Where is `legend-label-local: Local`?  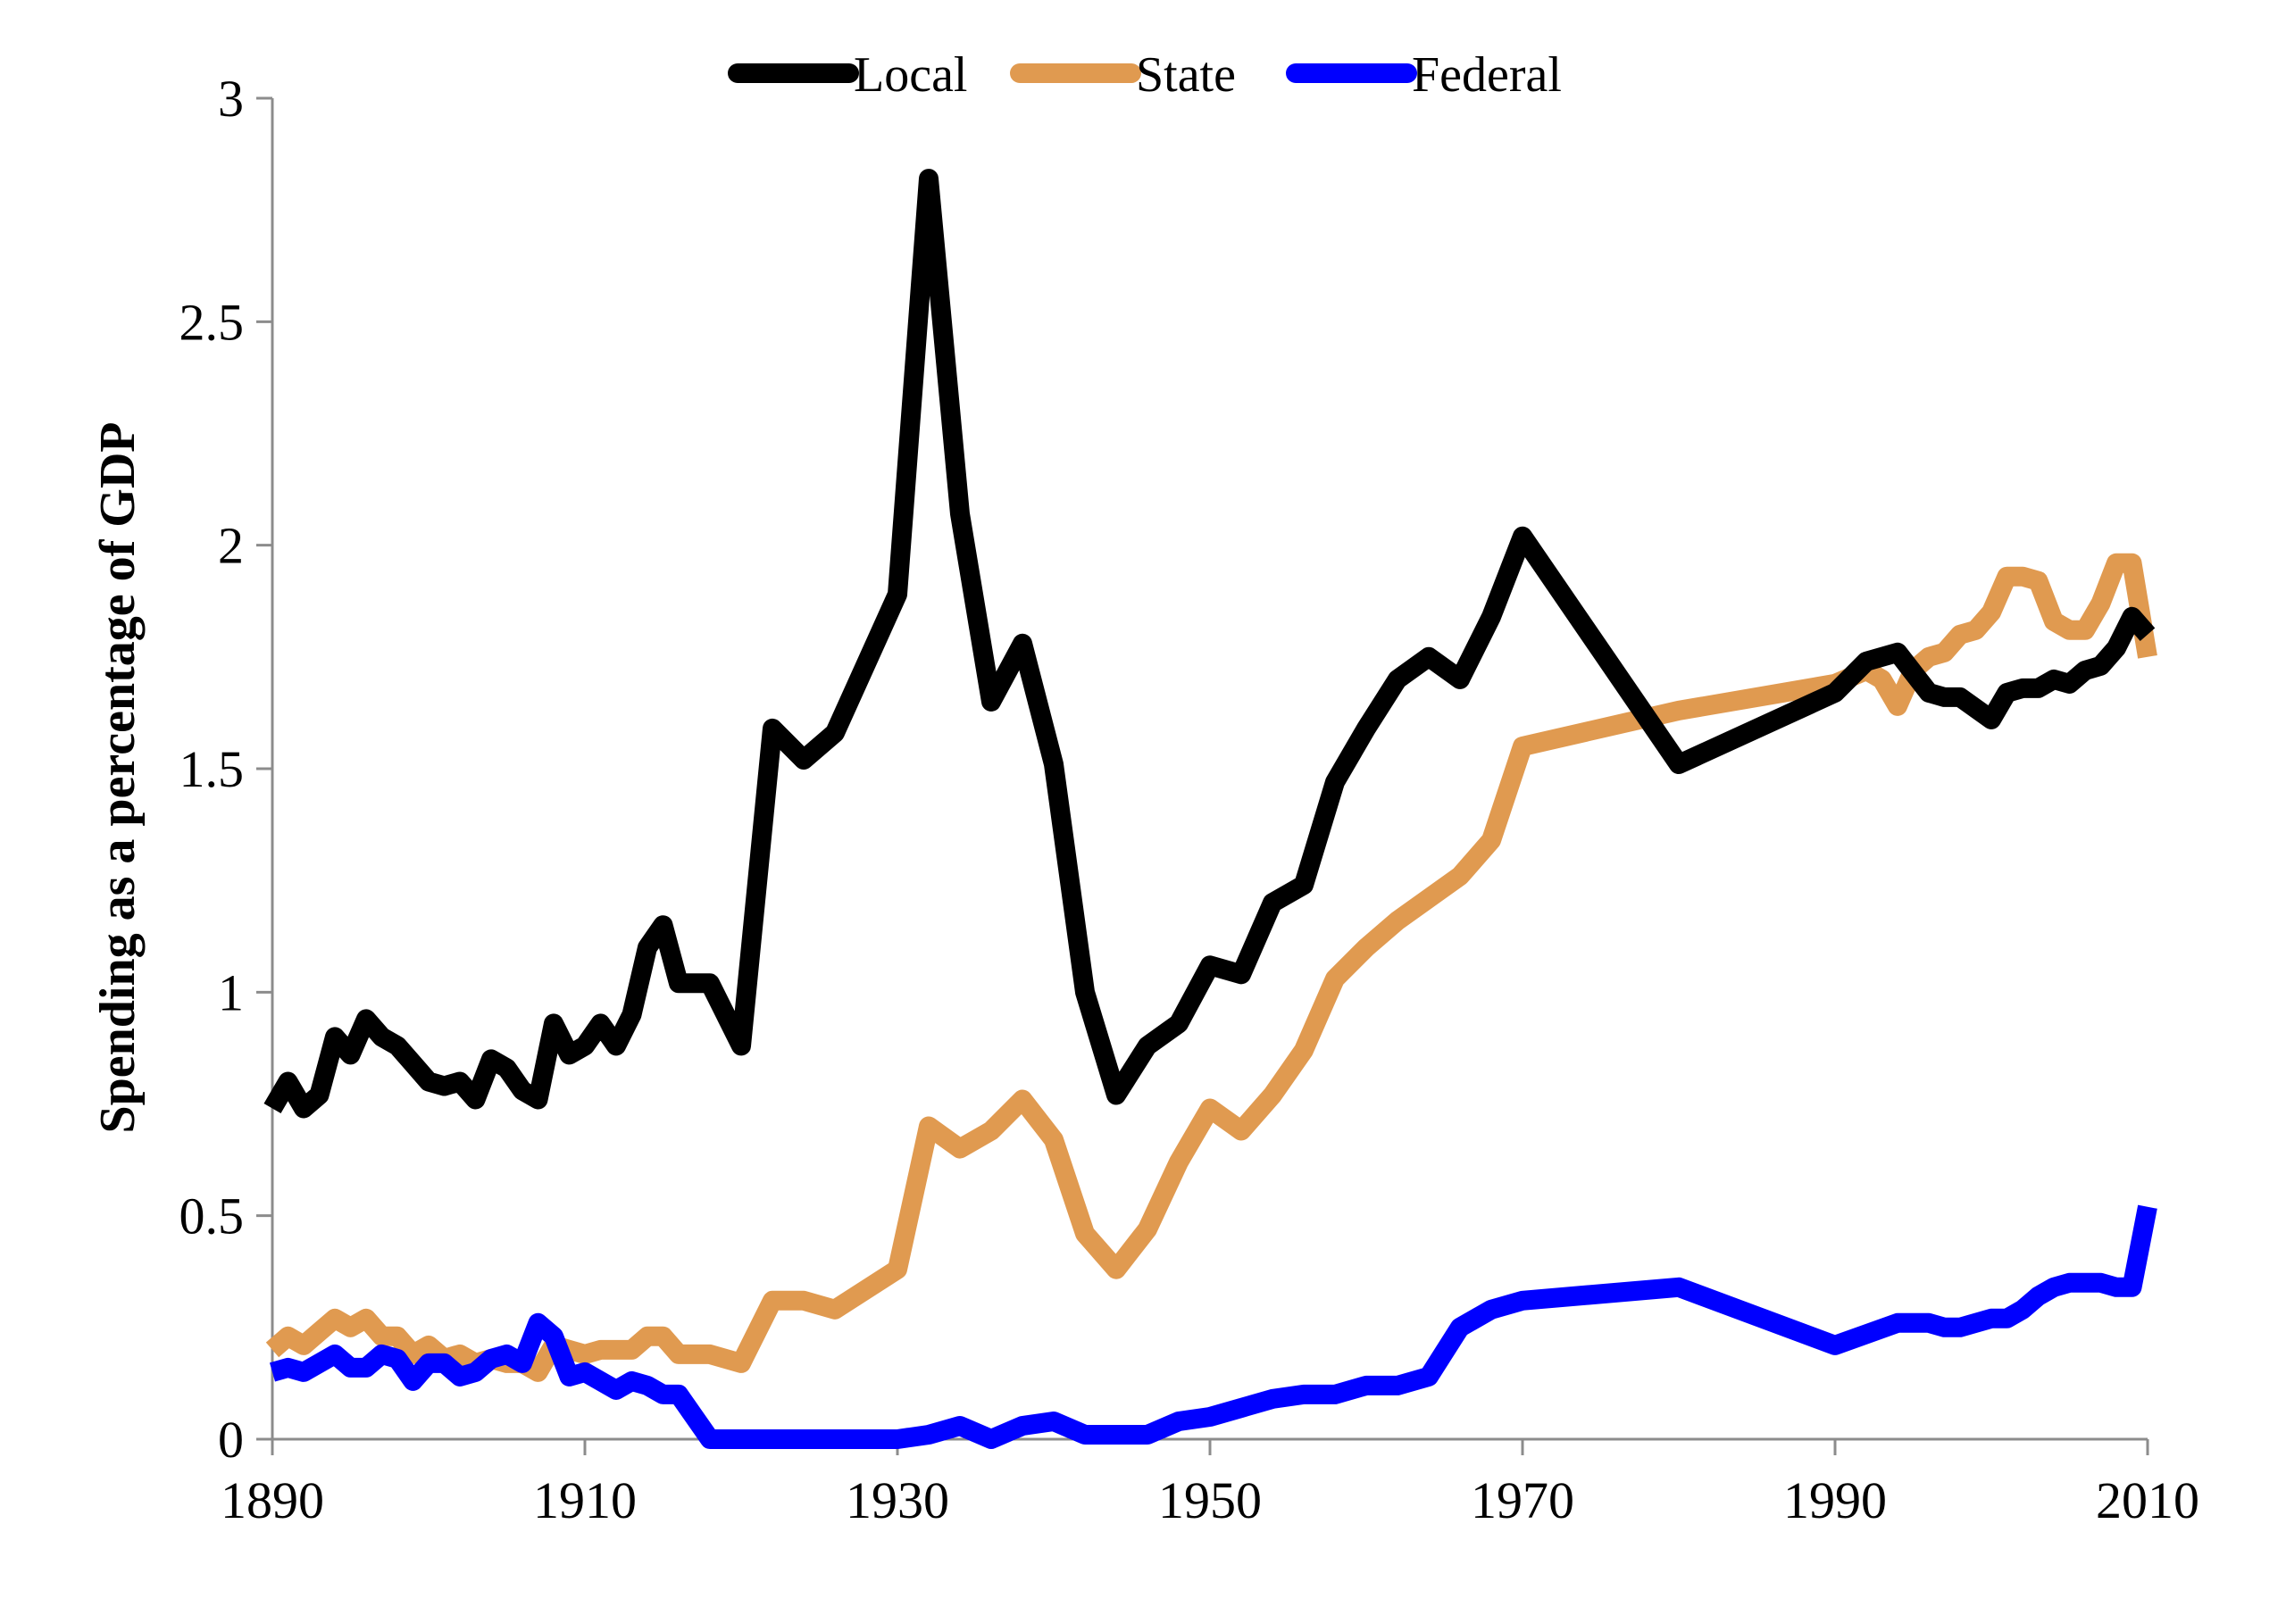 legend-label-local: Local is located at coordinates (910, 75).